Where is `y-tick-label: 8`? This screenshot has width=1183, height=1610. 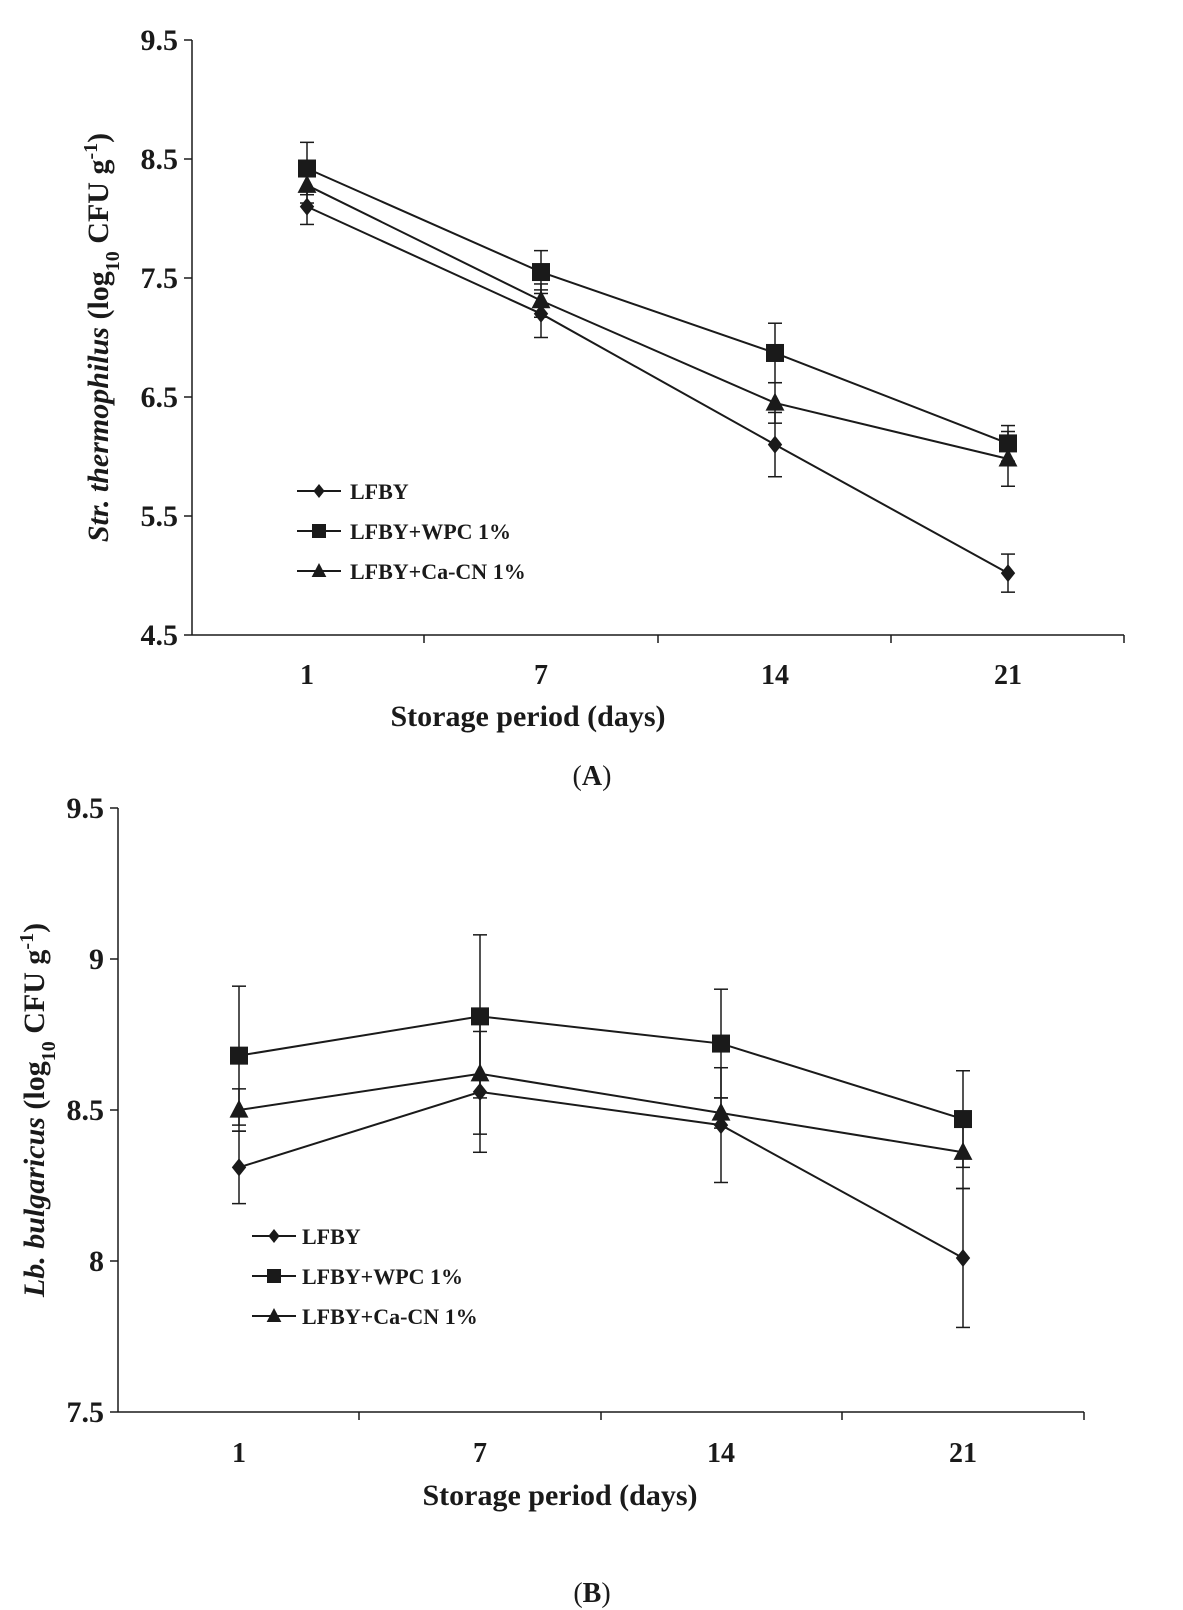
y-tick-label: 8 is located at coordinates (96, 1261).